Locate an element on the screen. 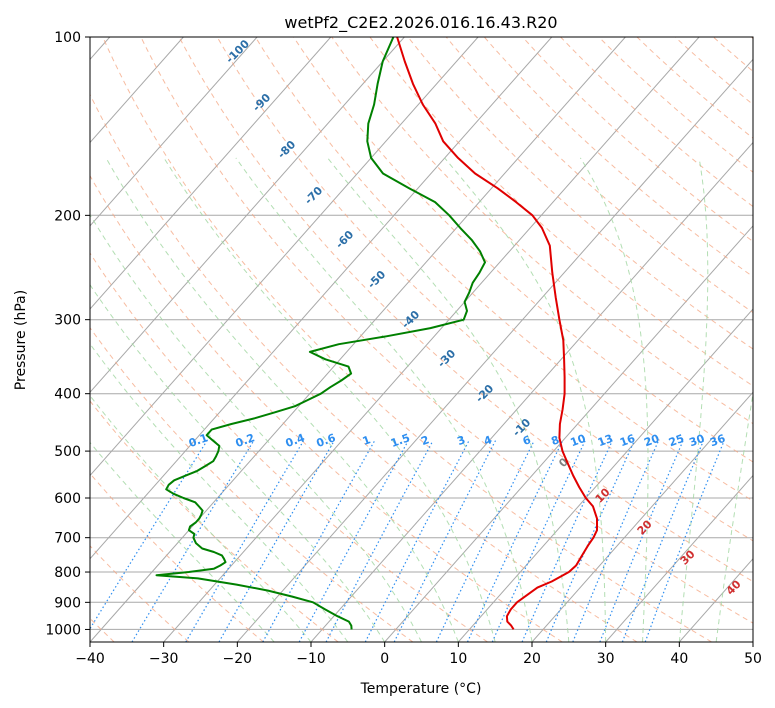  dry-adiabat-label: -60 is located at coordinates (344, 239).